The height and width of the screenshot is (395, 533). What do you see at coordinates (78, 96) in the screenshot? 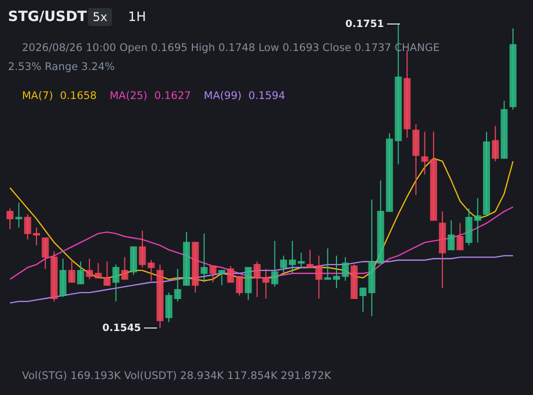
I see `annotation: 0.1658` at bounding box center [78, 96].